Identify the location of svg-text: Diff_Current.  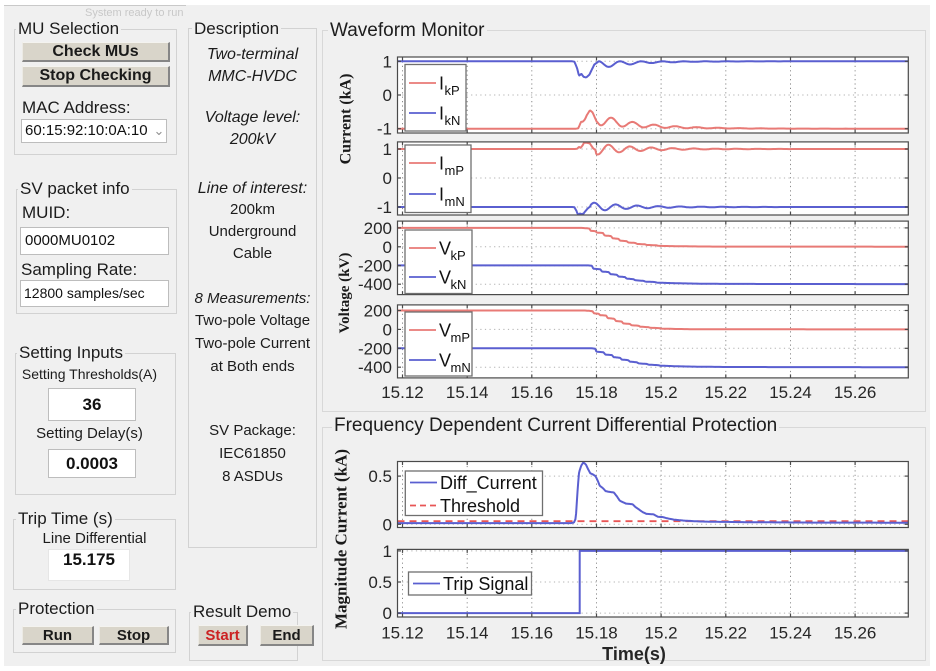
(488, 483).